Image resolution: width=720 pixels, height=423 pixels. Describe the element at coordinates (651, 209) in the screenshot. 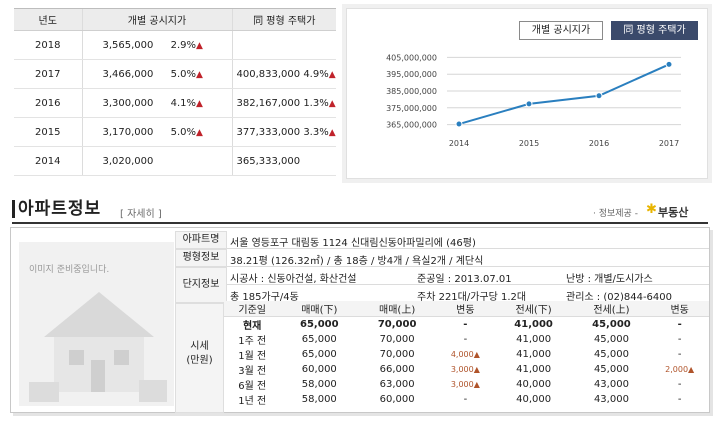

I see `star-icon: ✱` at that location.